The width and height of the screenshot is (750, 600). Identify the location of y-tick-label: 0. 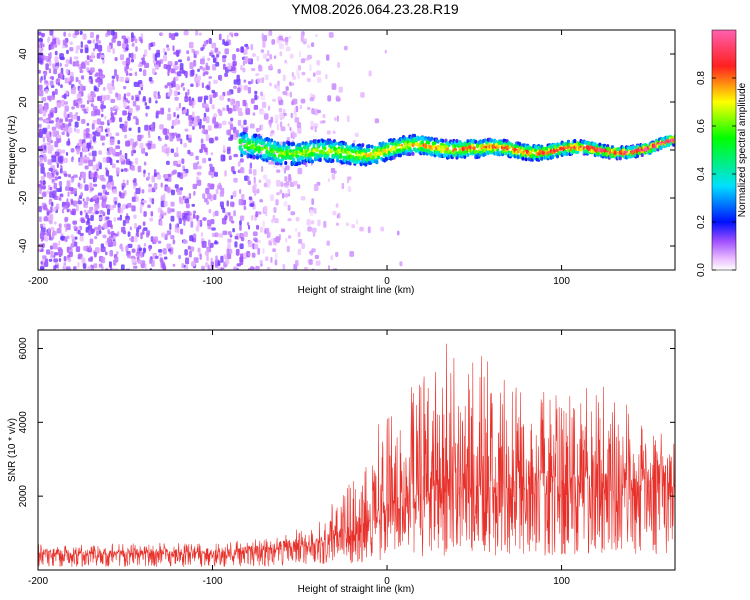
(23, 150).